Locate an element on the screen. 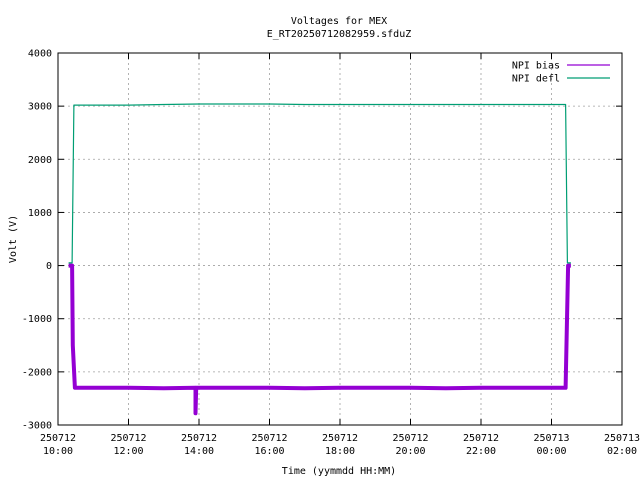 This screenshot has width=640, height=480. x-tick-time-label: 10:00 is located at coordinates (58, 451).